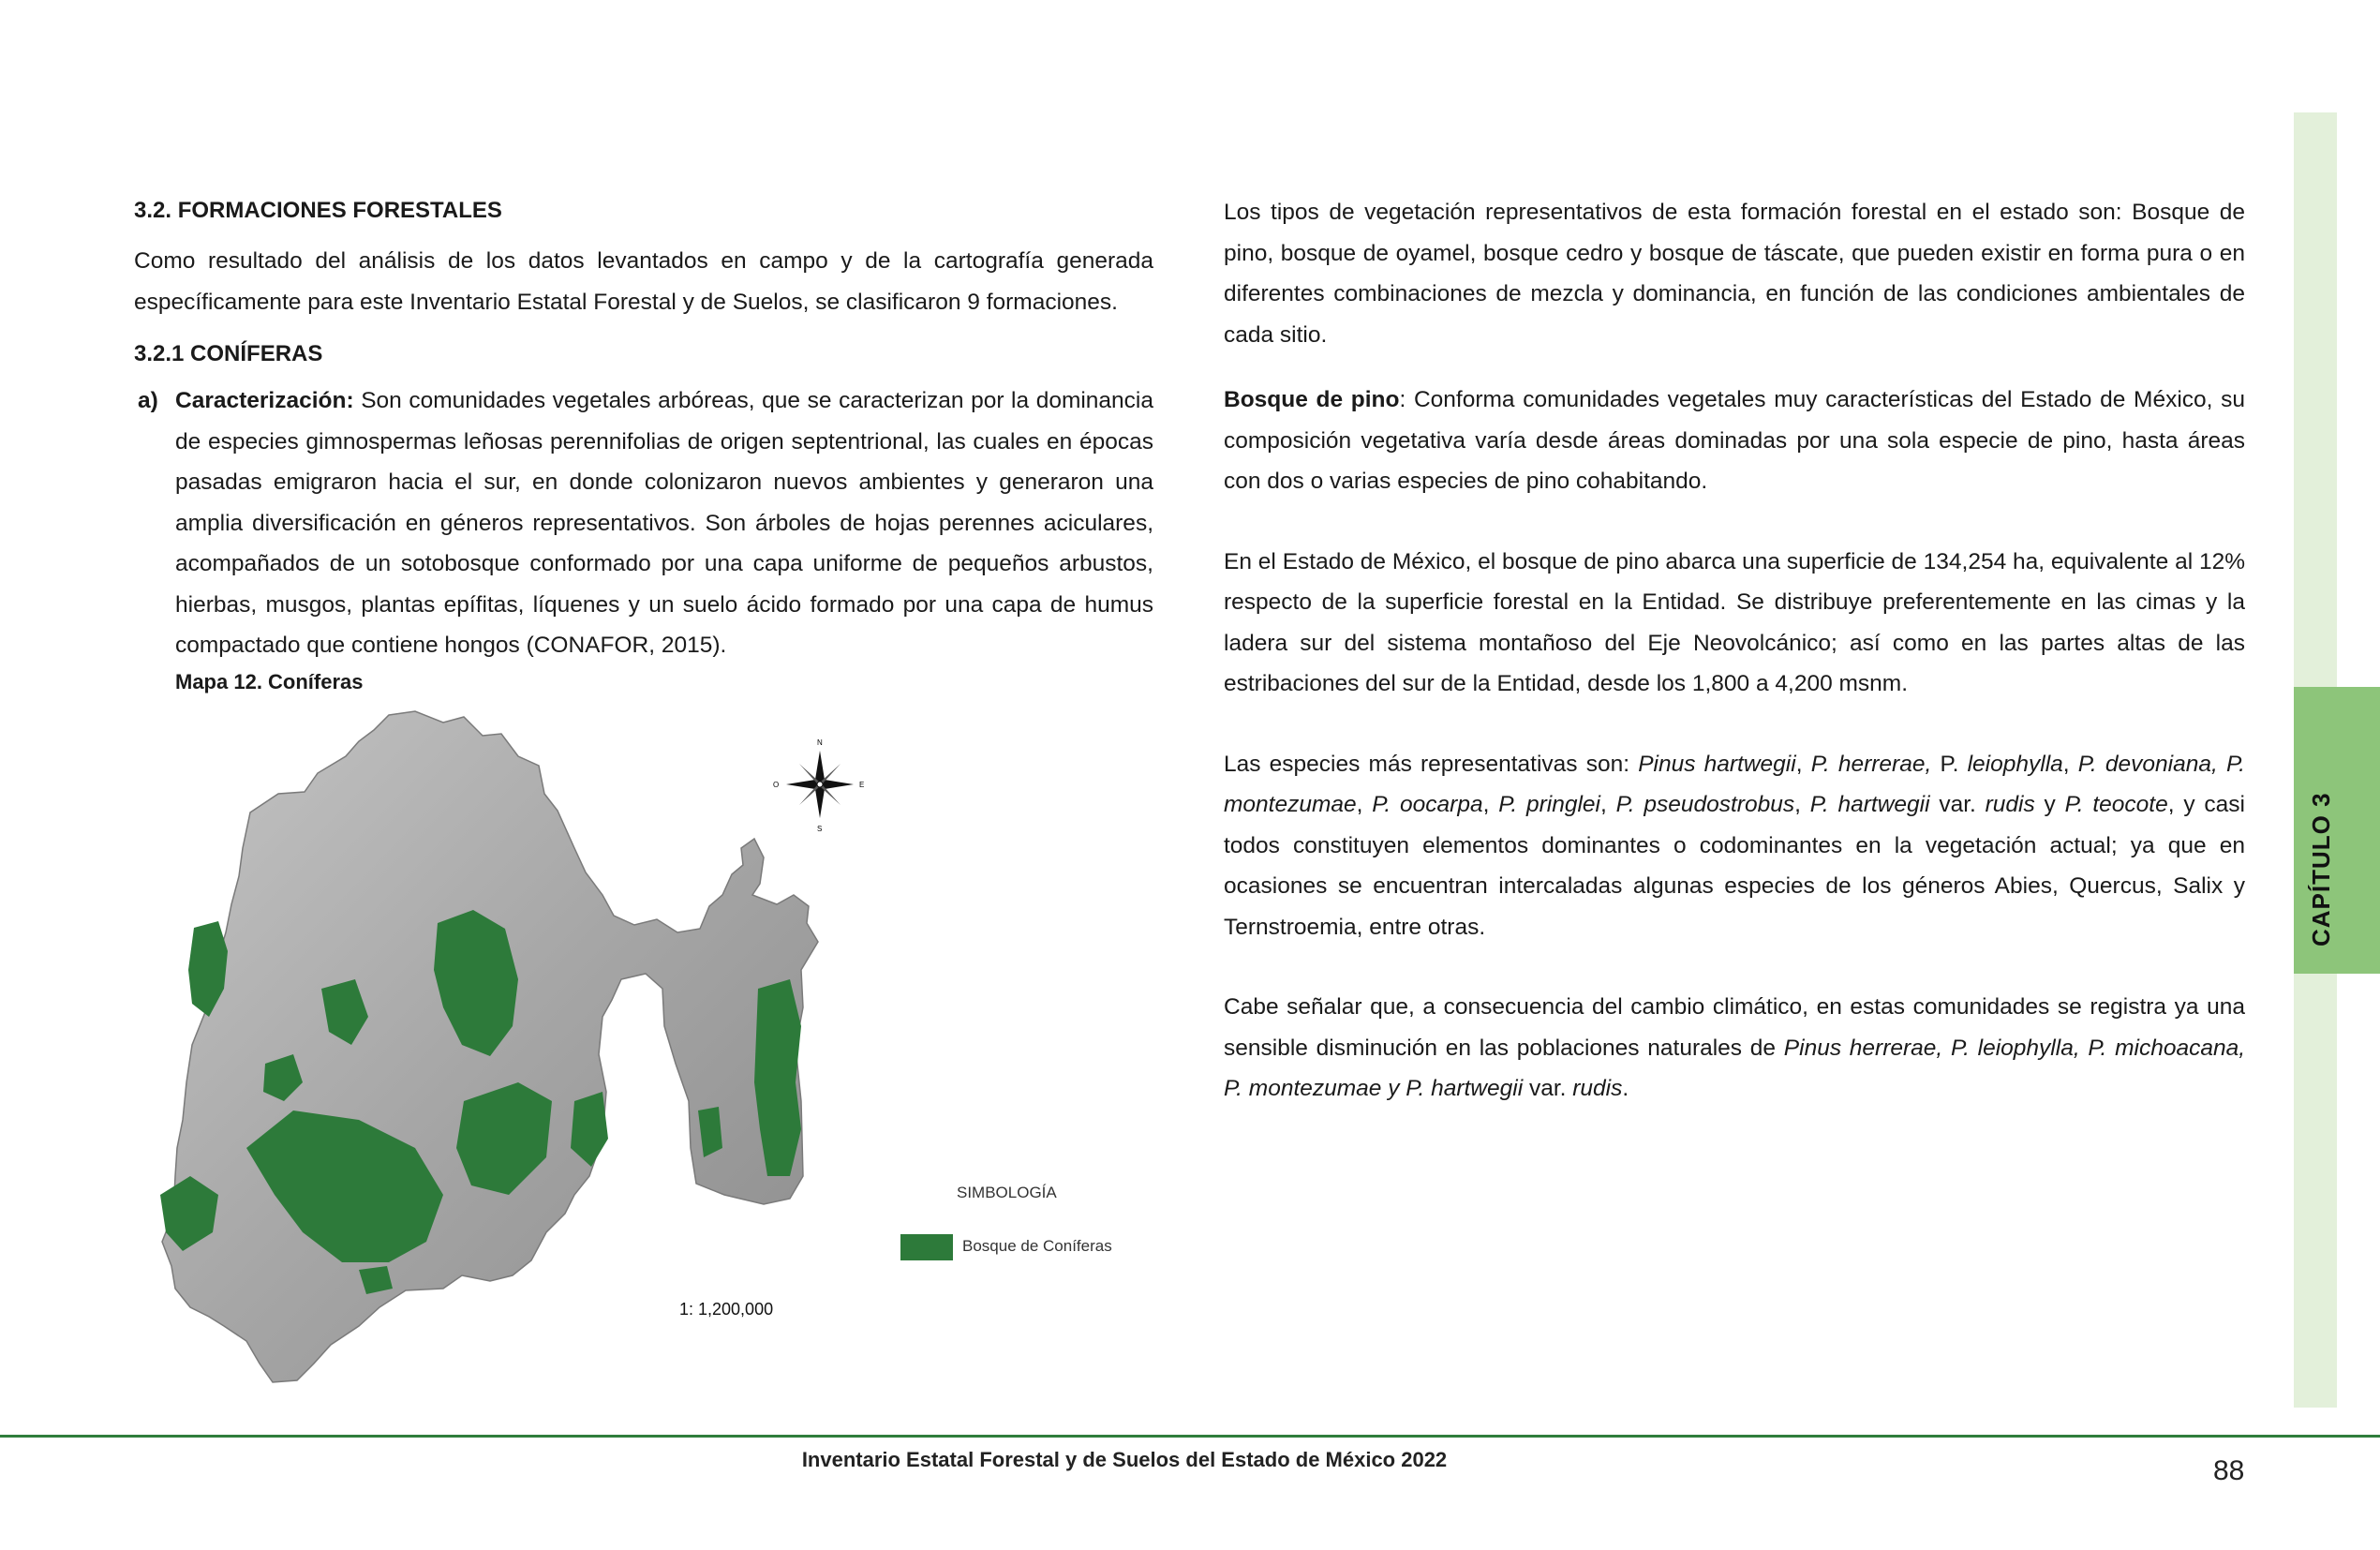 The image size is (2380, 1550). Describe the element at coordinates (1007, 1192) in the screenshot. I see `legend-title: SIMBOLOGÍA` at that location.